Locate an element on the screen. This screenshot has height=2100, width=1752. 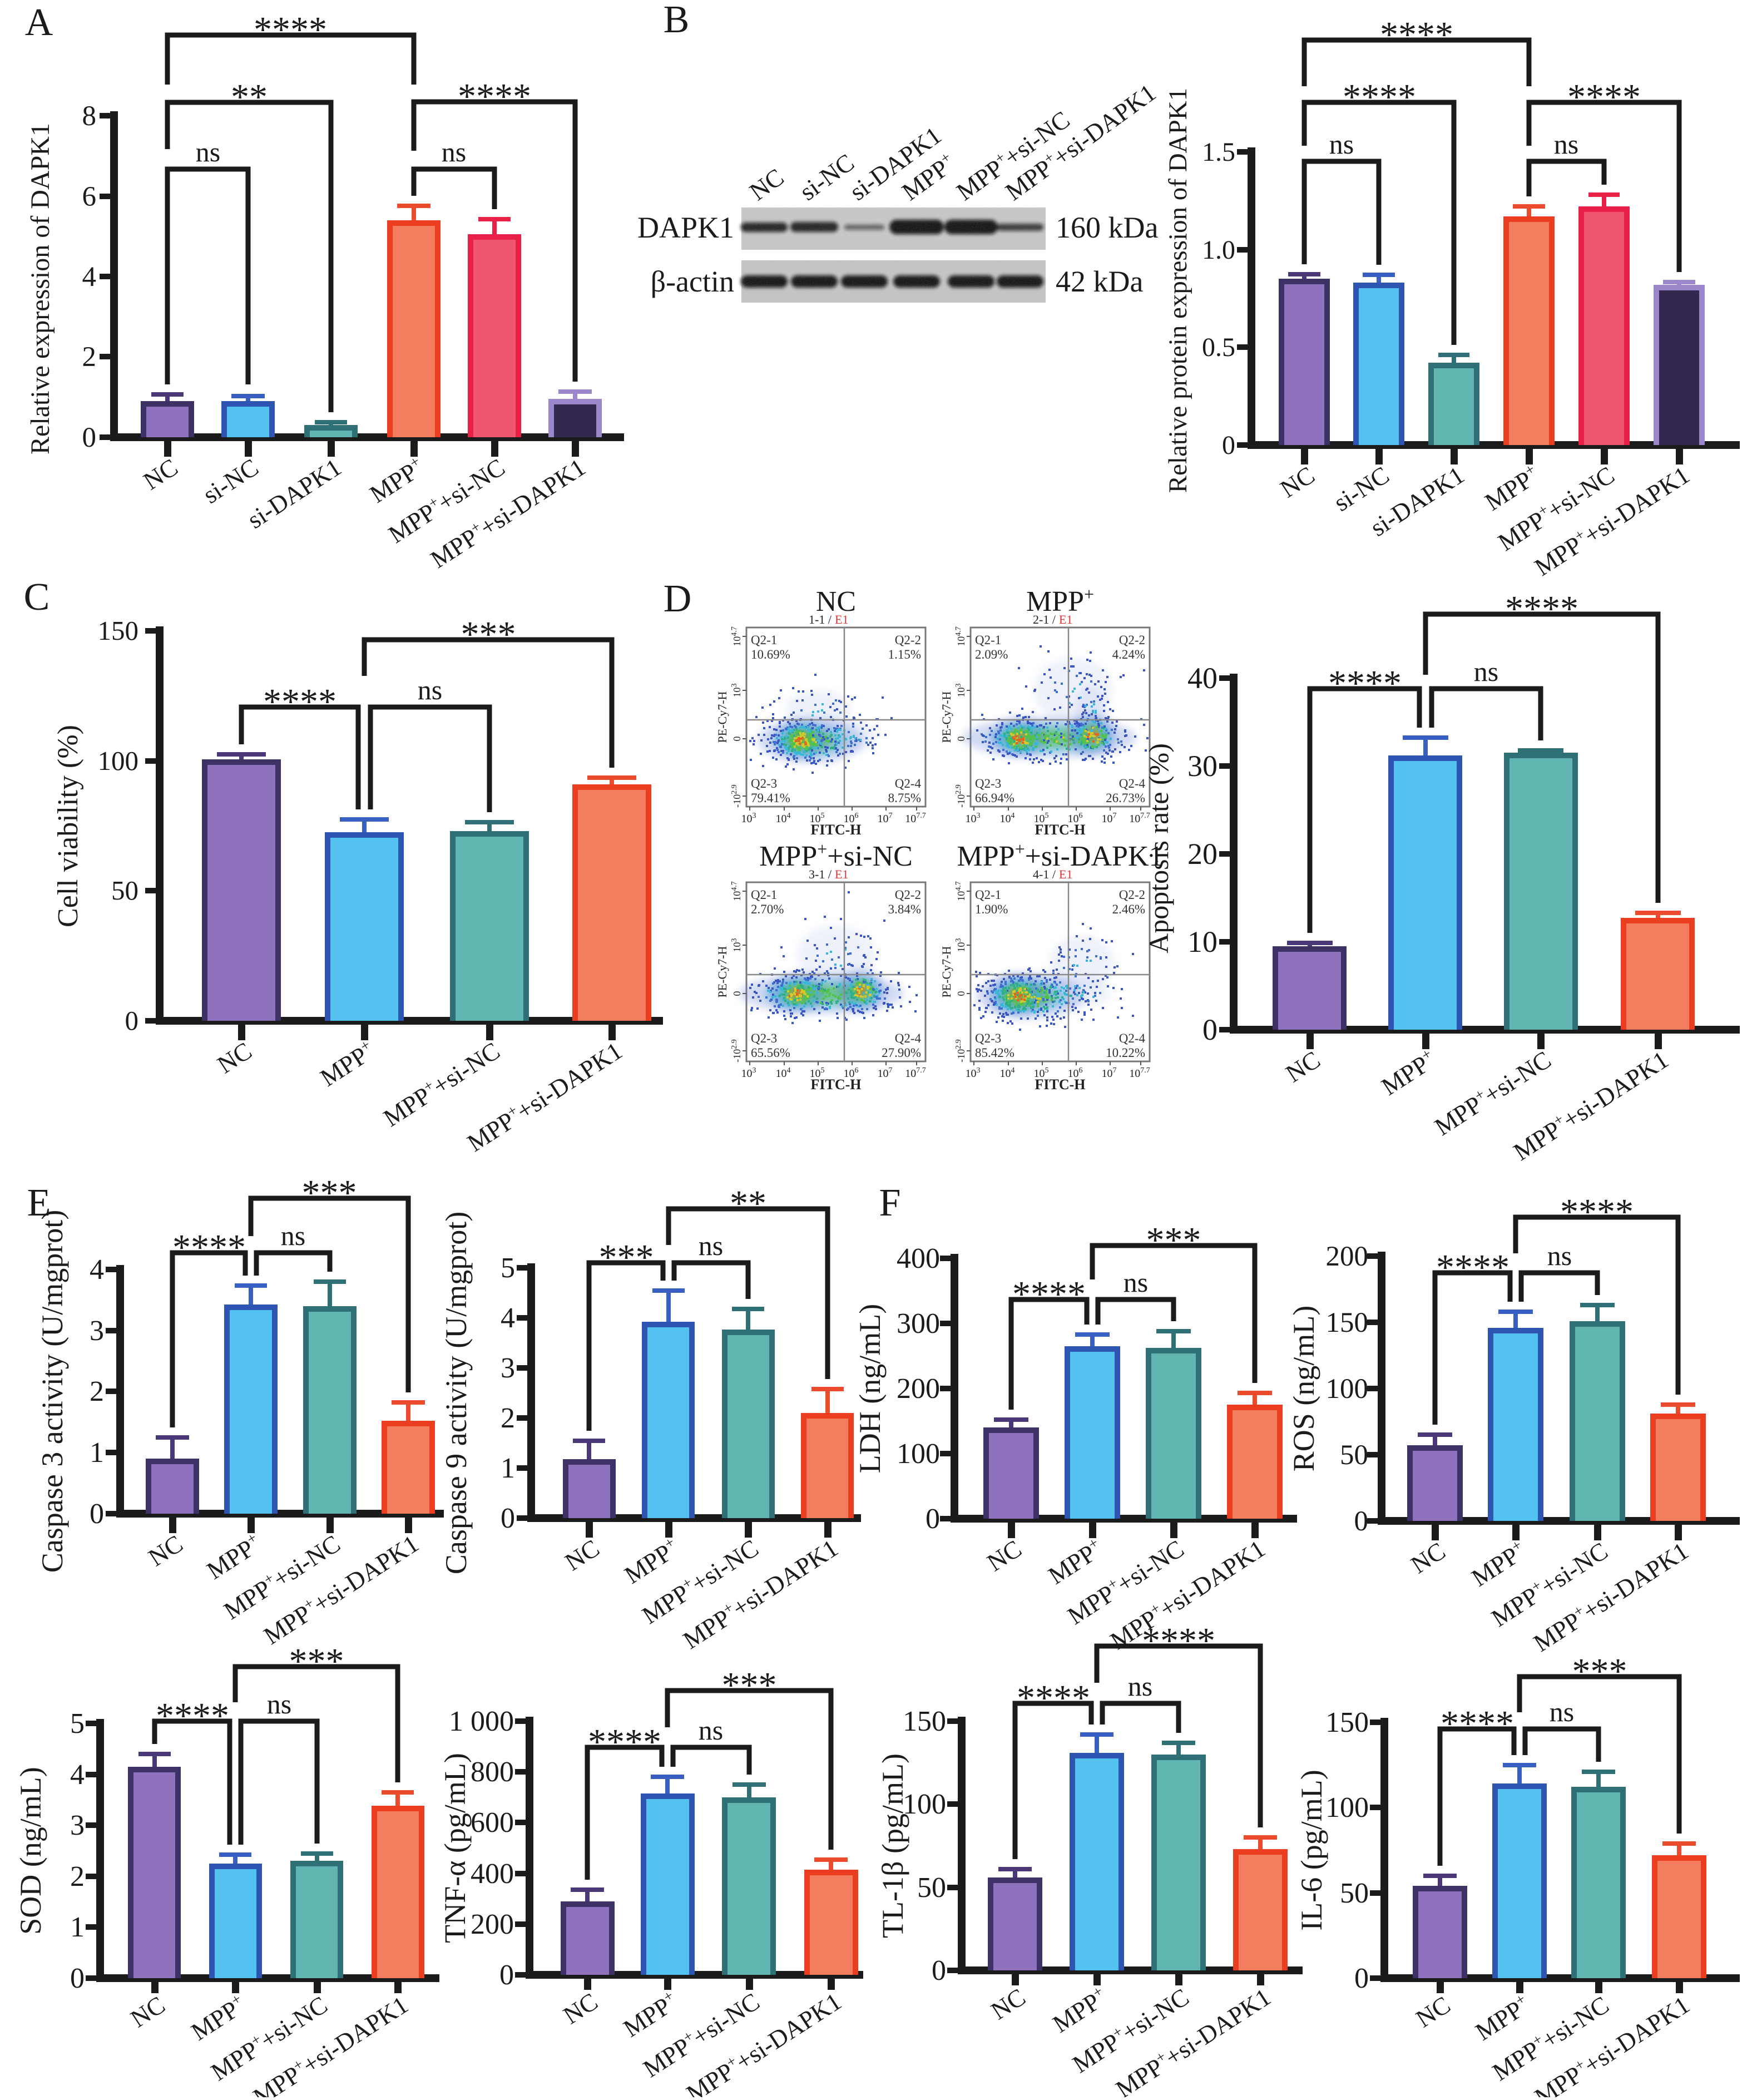
svg-text: 2.70% is located at coordinates (767, 909).